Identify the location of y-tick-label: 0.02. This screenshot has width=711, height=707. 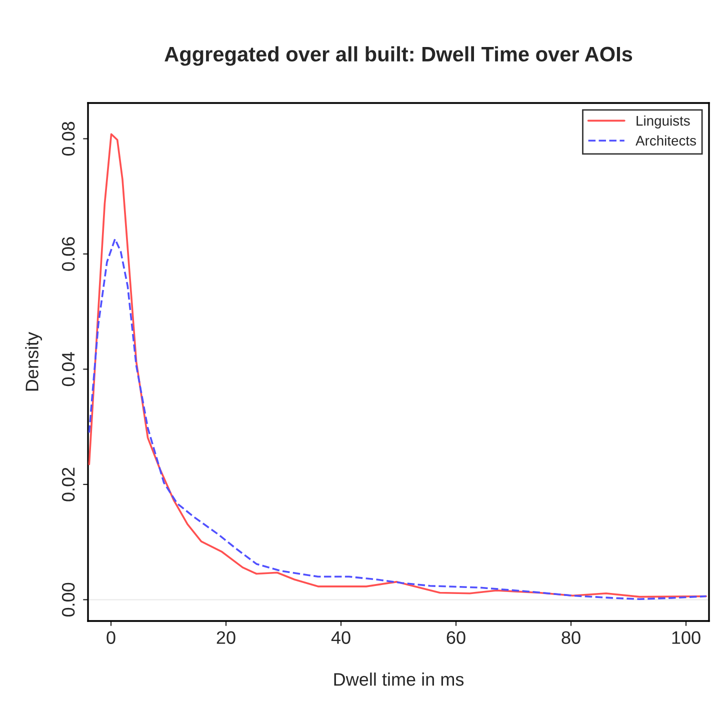
(68, 485).